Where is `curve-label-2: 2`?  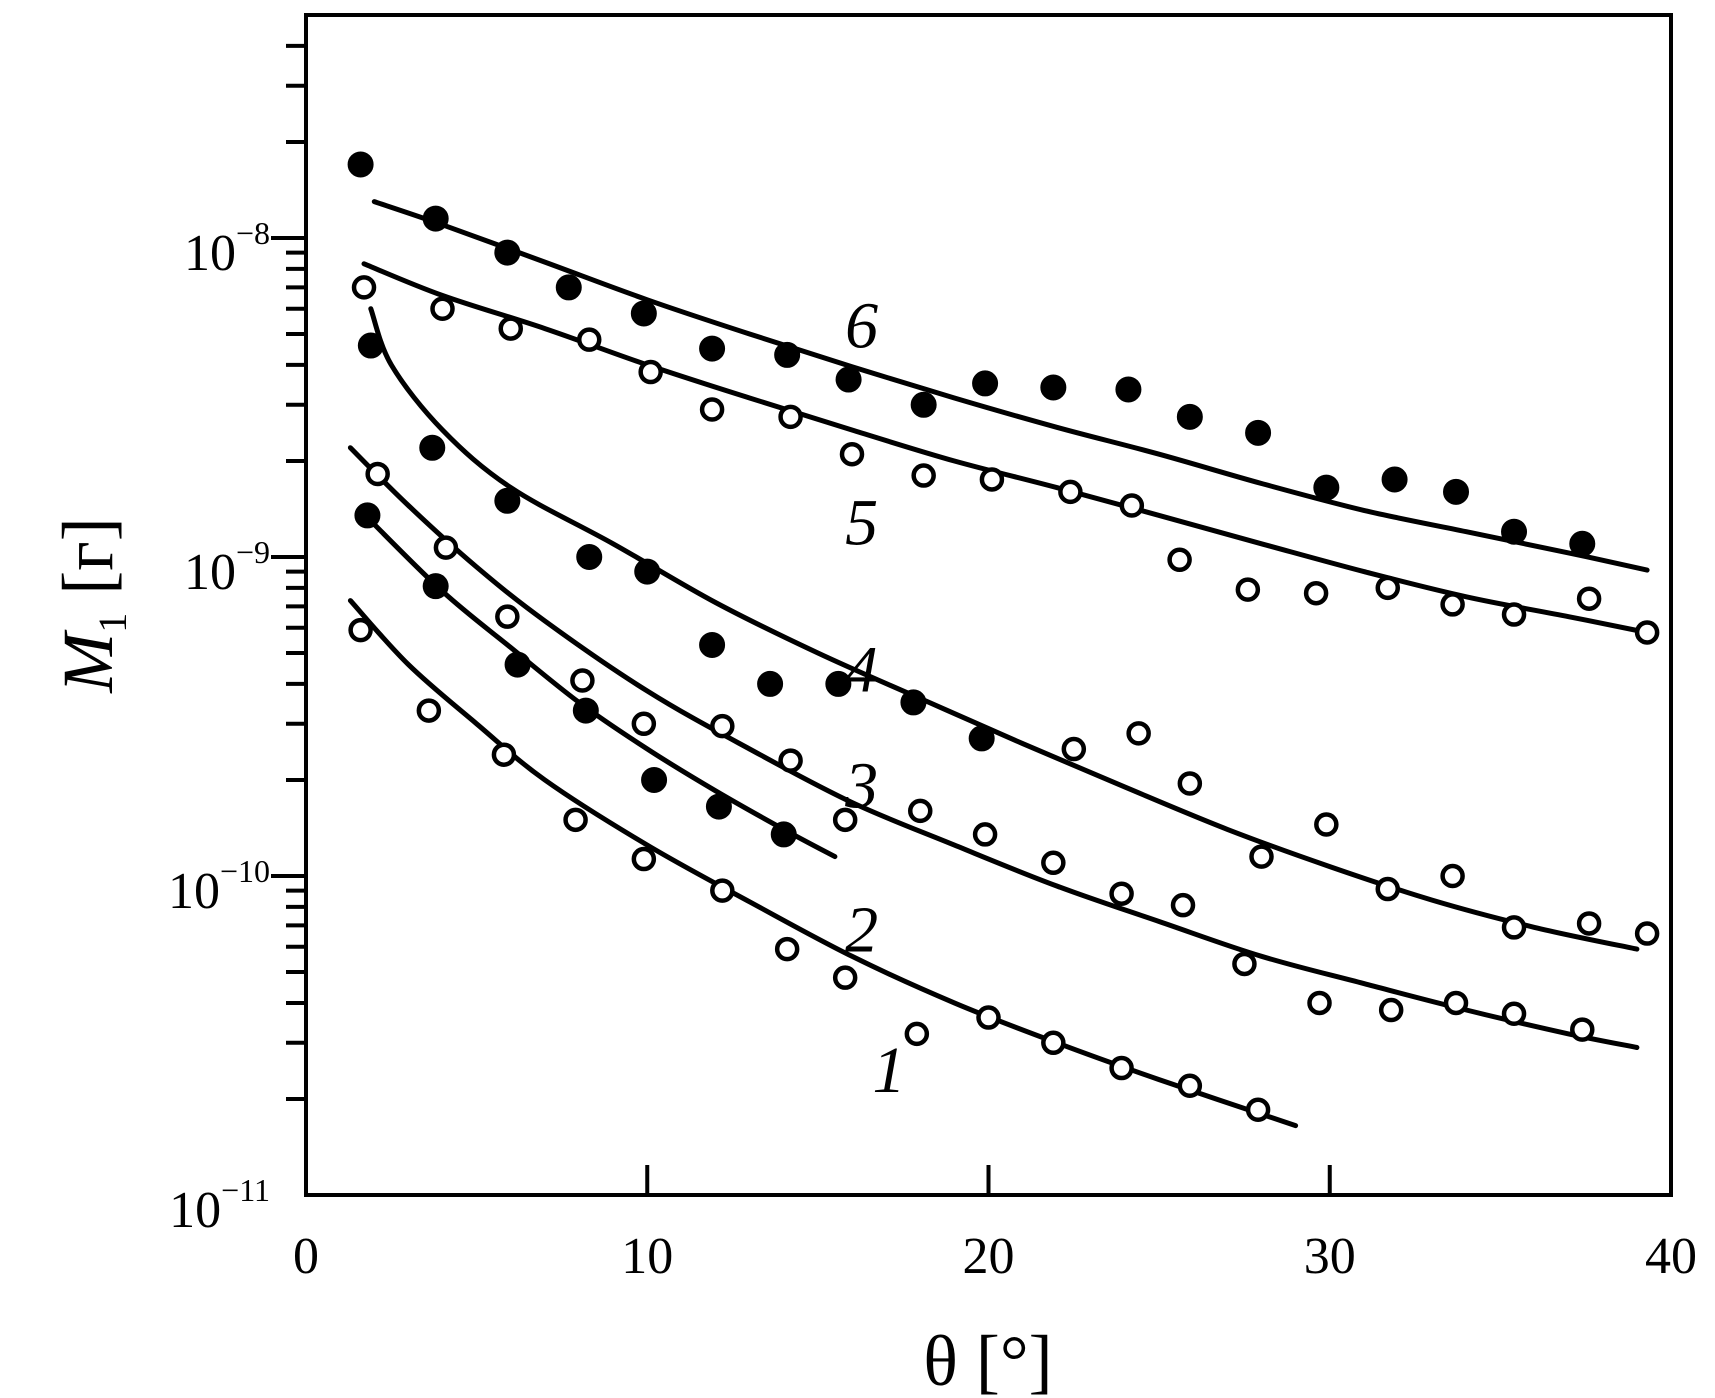
curve-label-2: 2 is located at coordinates (861, 929).